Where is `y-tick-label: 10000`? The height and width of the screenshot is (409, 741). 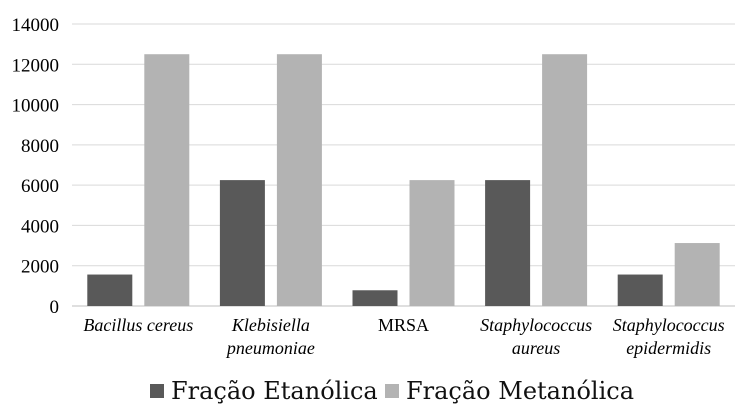
y-tick-label: 10000 is located at coordinates (36, 106).